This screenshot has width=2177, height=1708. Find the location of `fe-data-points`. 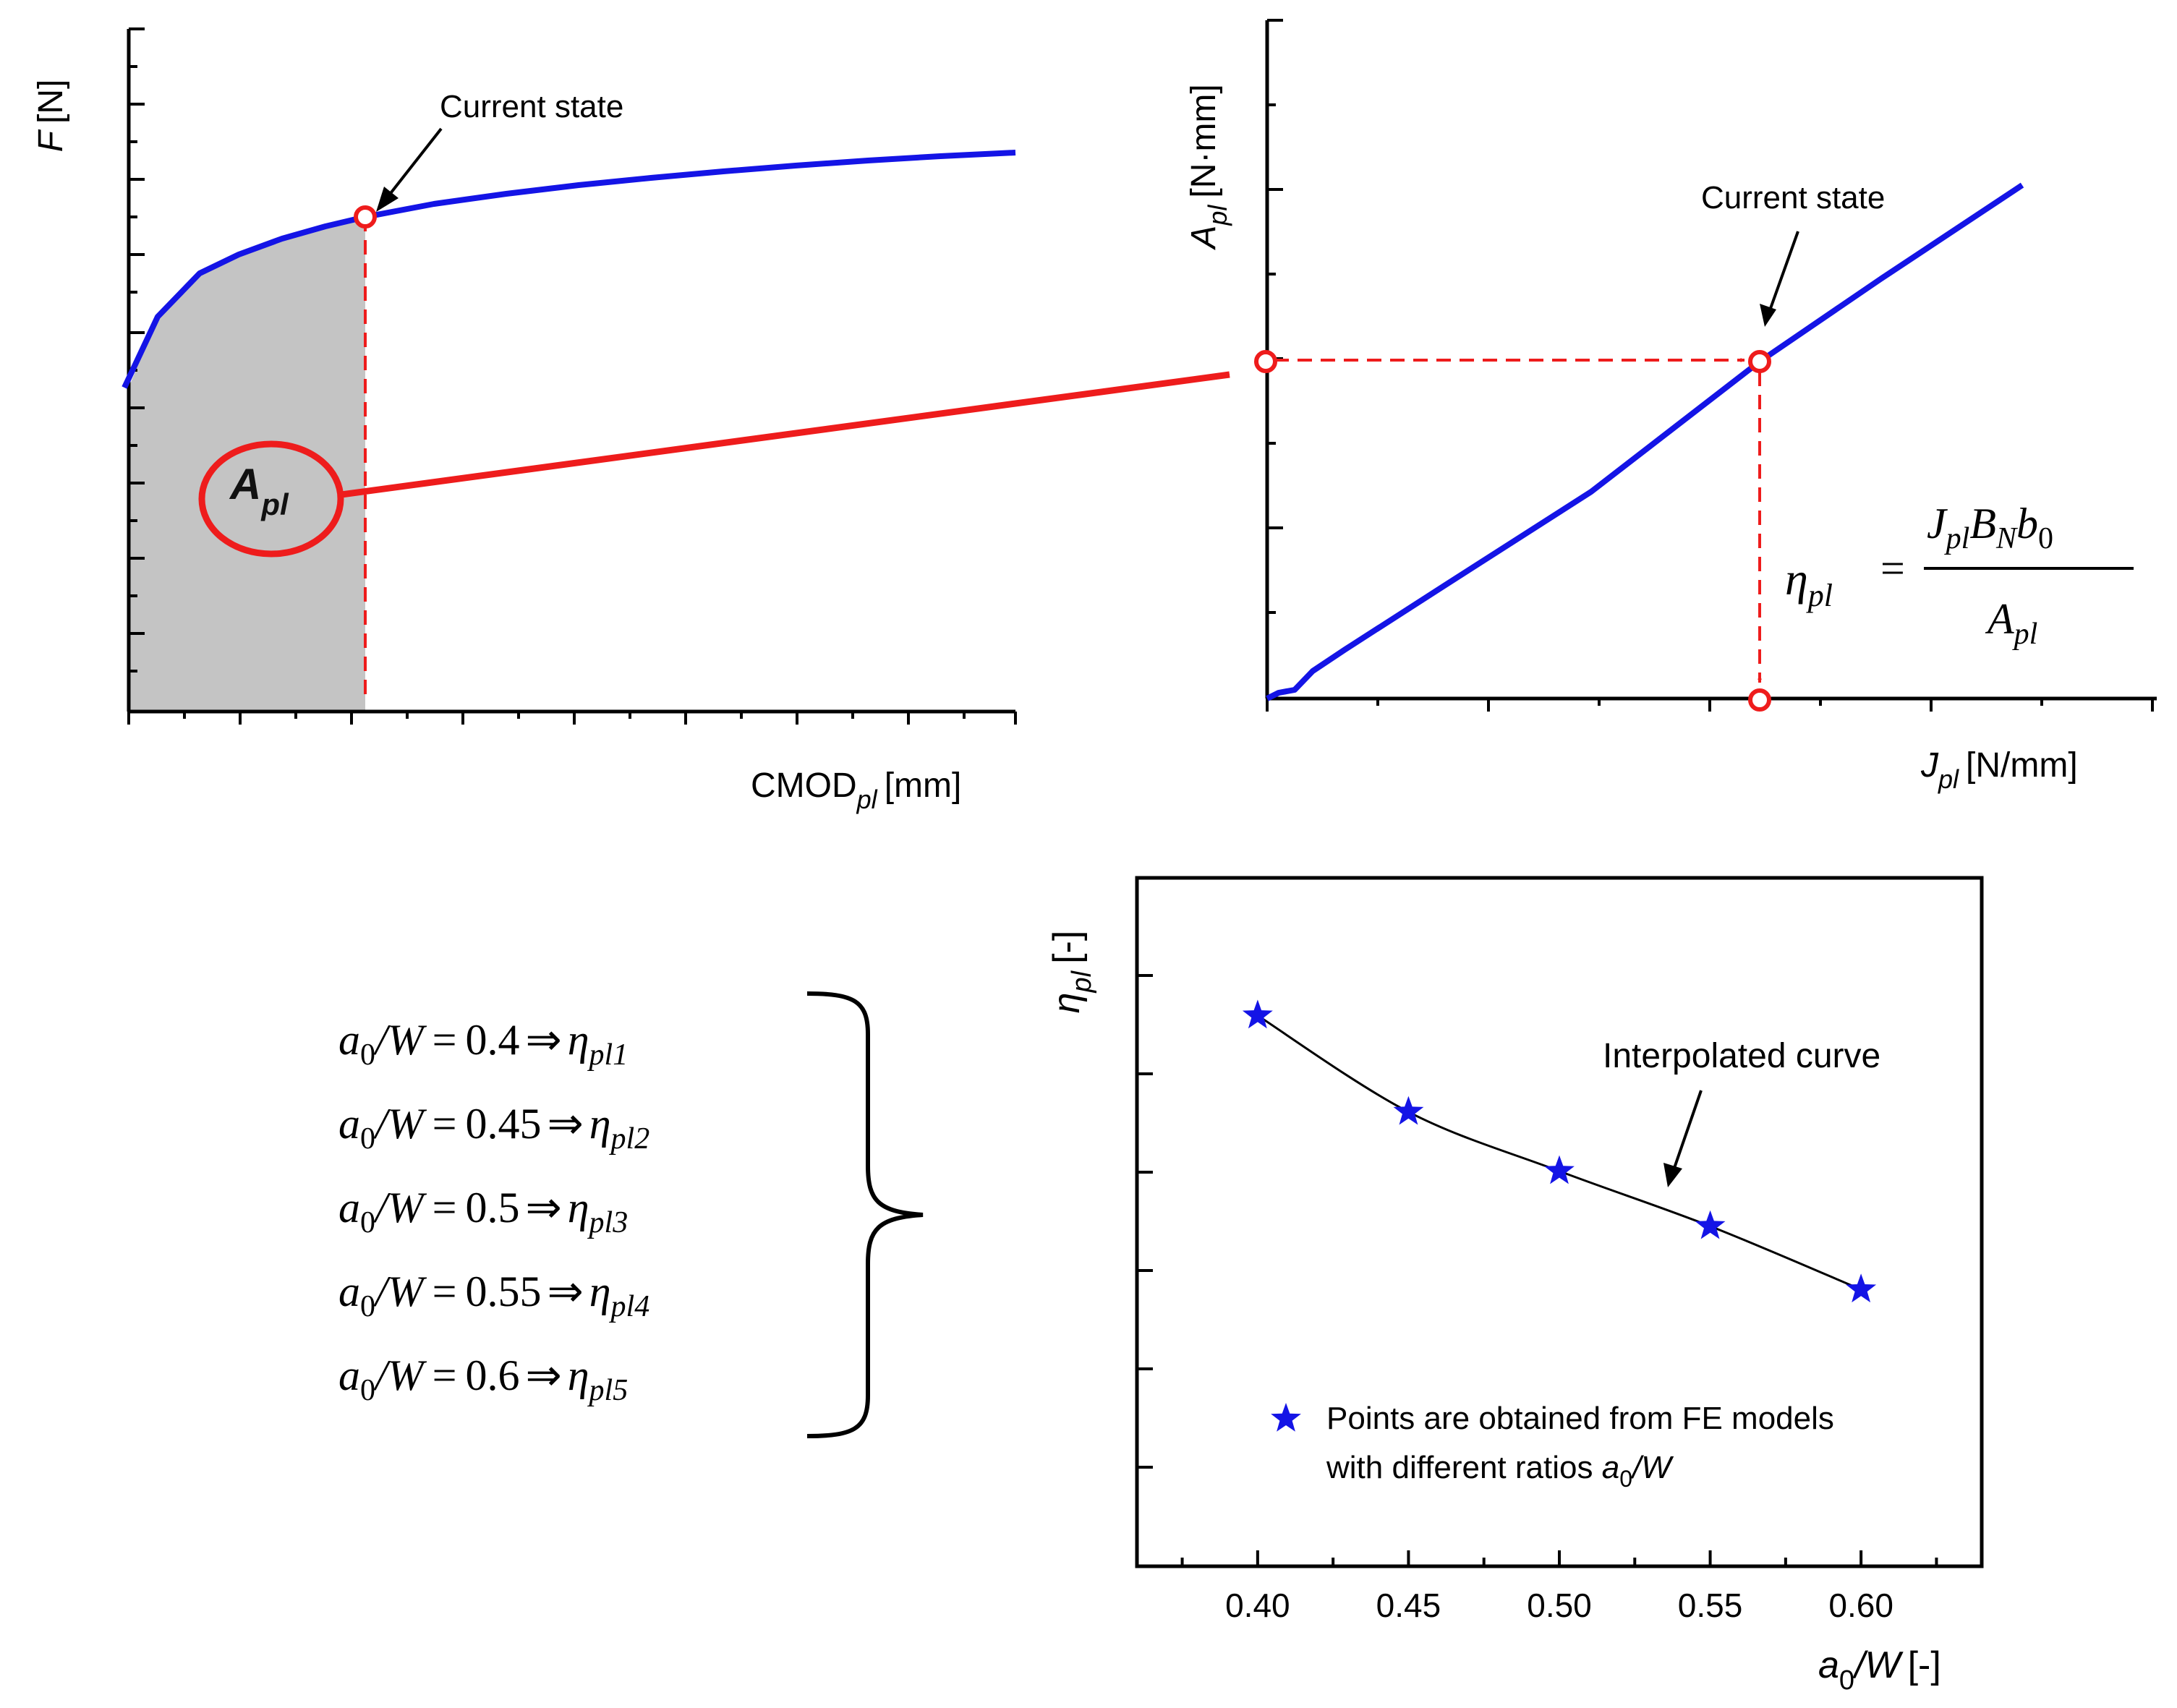

fe-data-points is located at coordinates (1559, 1151).